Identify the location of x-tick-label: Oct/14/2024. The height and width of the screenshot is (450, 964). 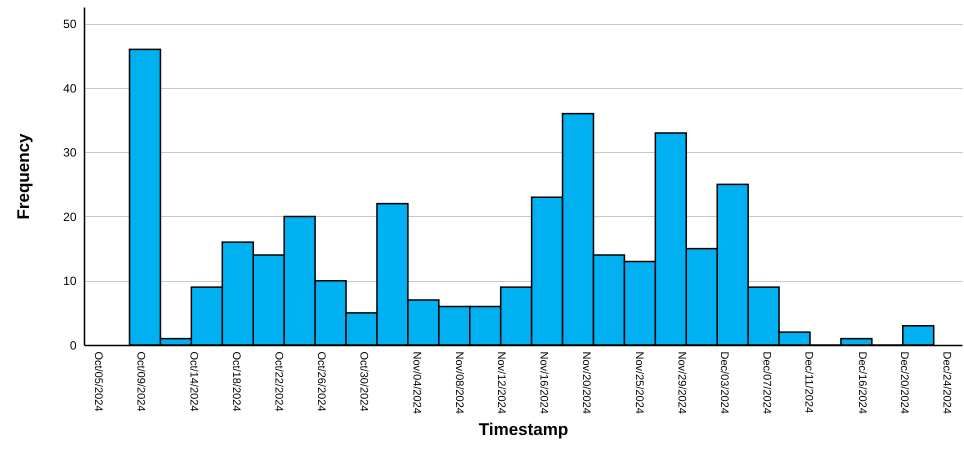
(194, 382).